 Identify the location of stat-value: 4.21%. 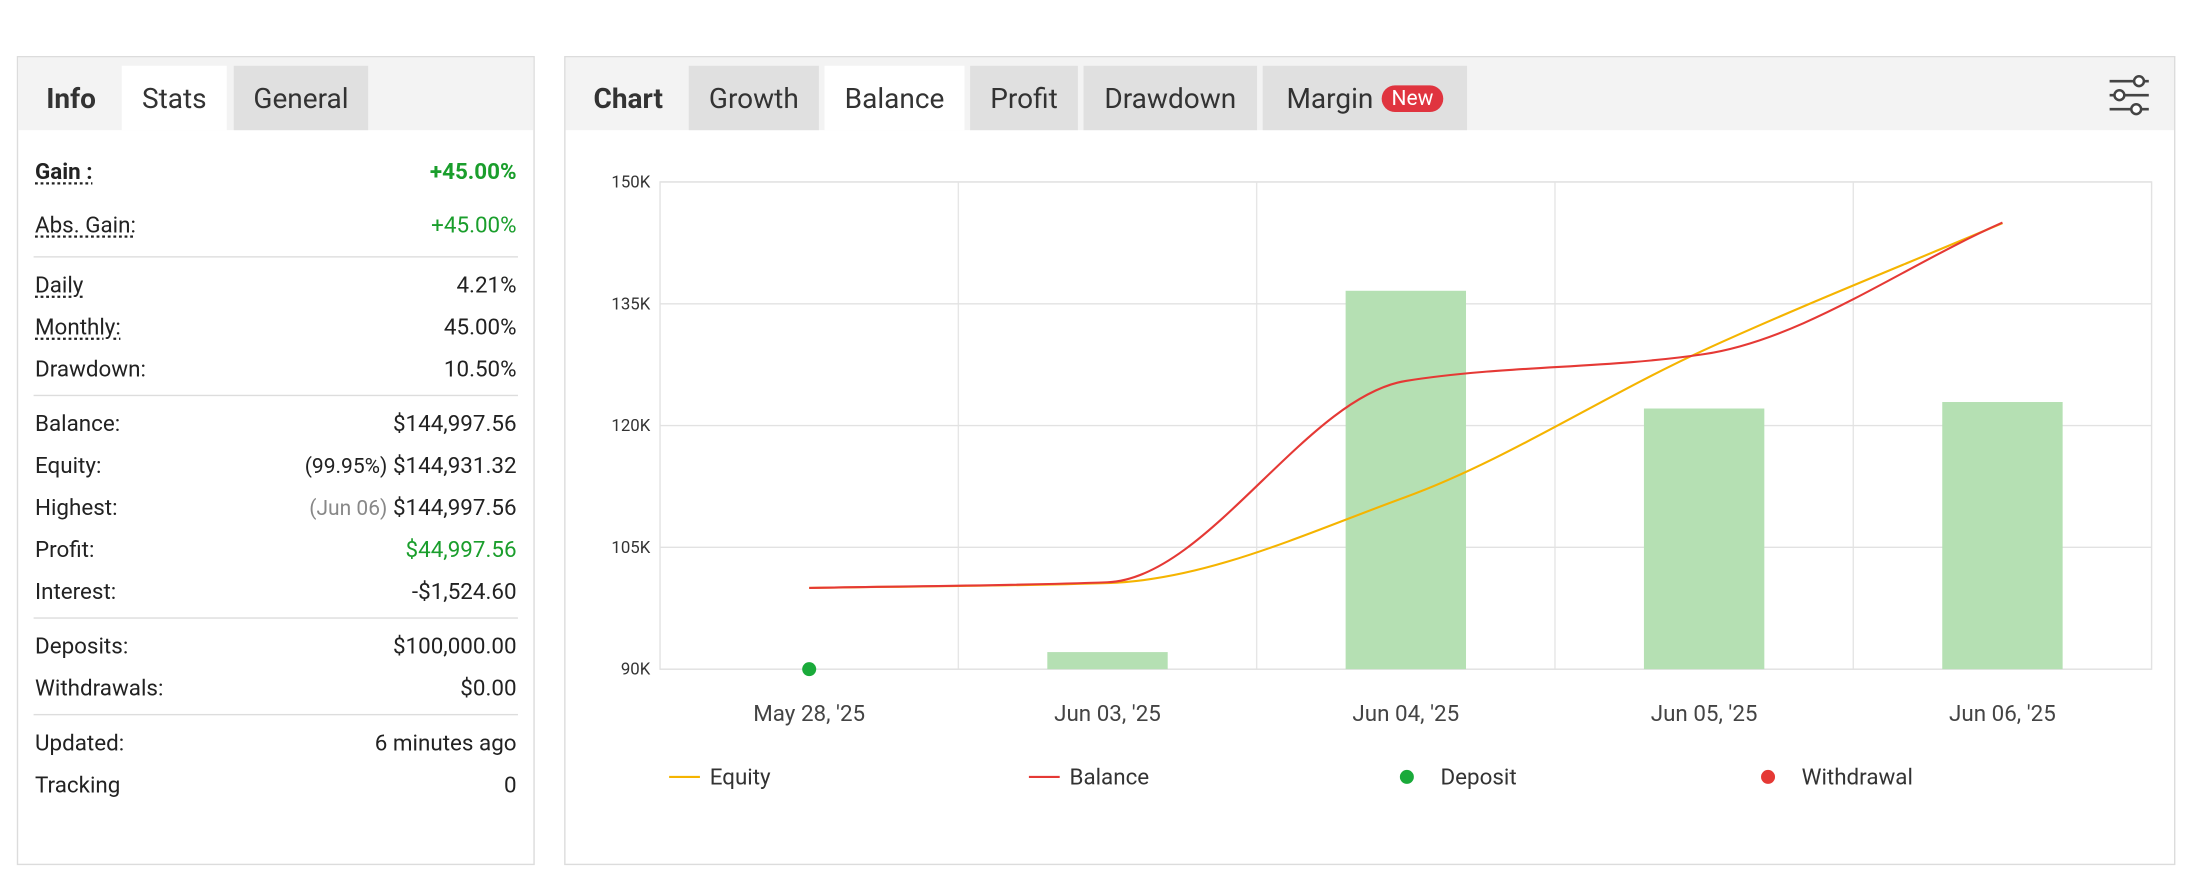
(486, 284).